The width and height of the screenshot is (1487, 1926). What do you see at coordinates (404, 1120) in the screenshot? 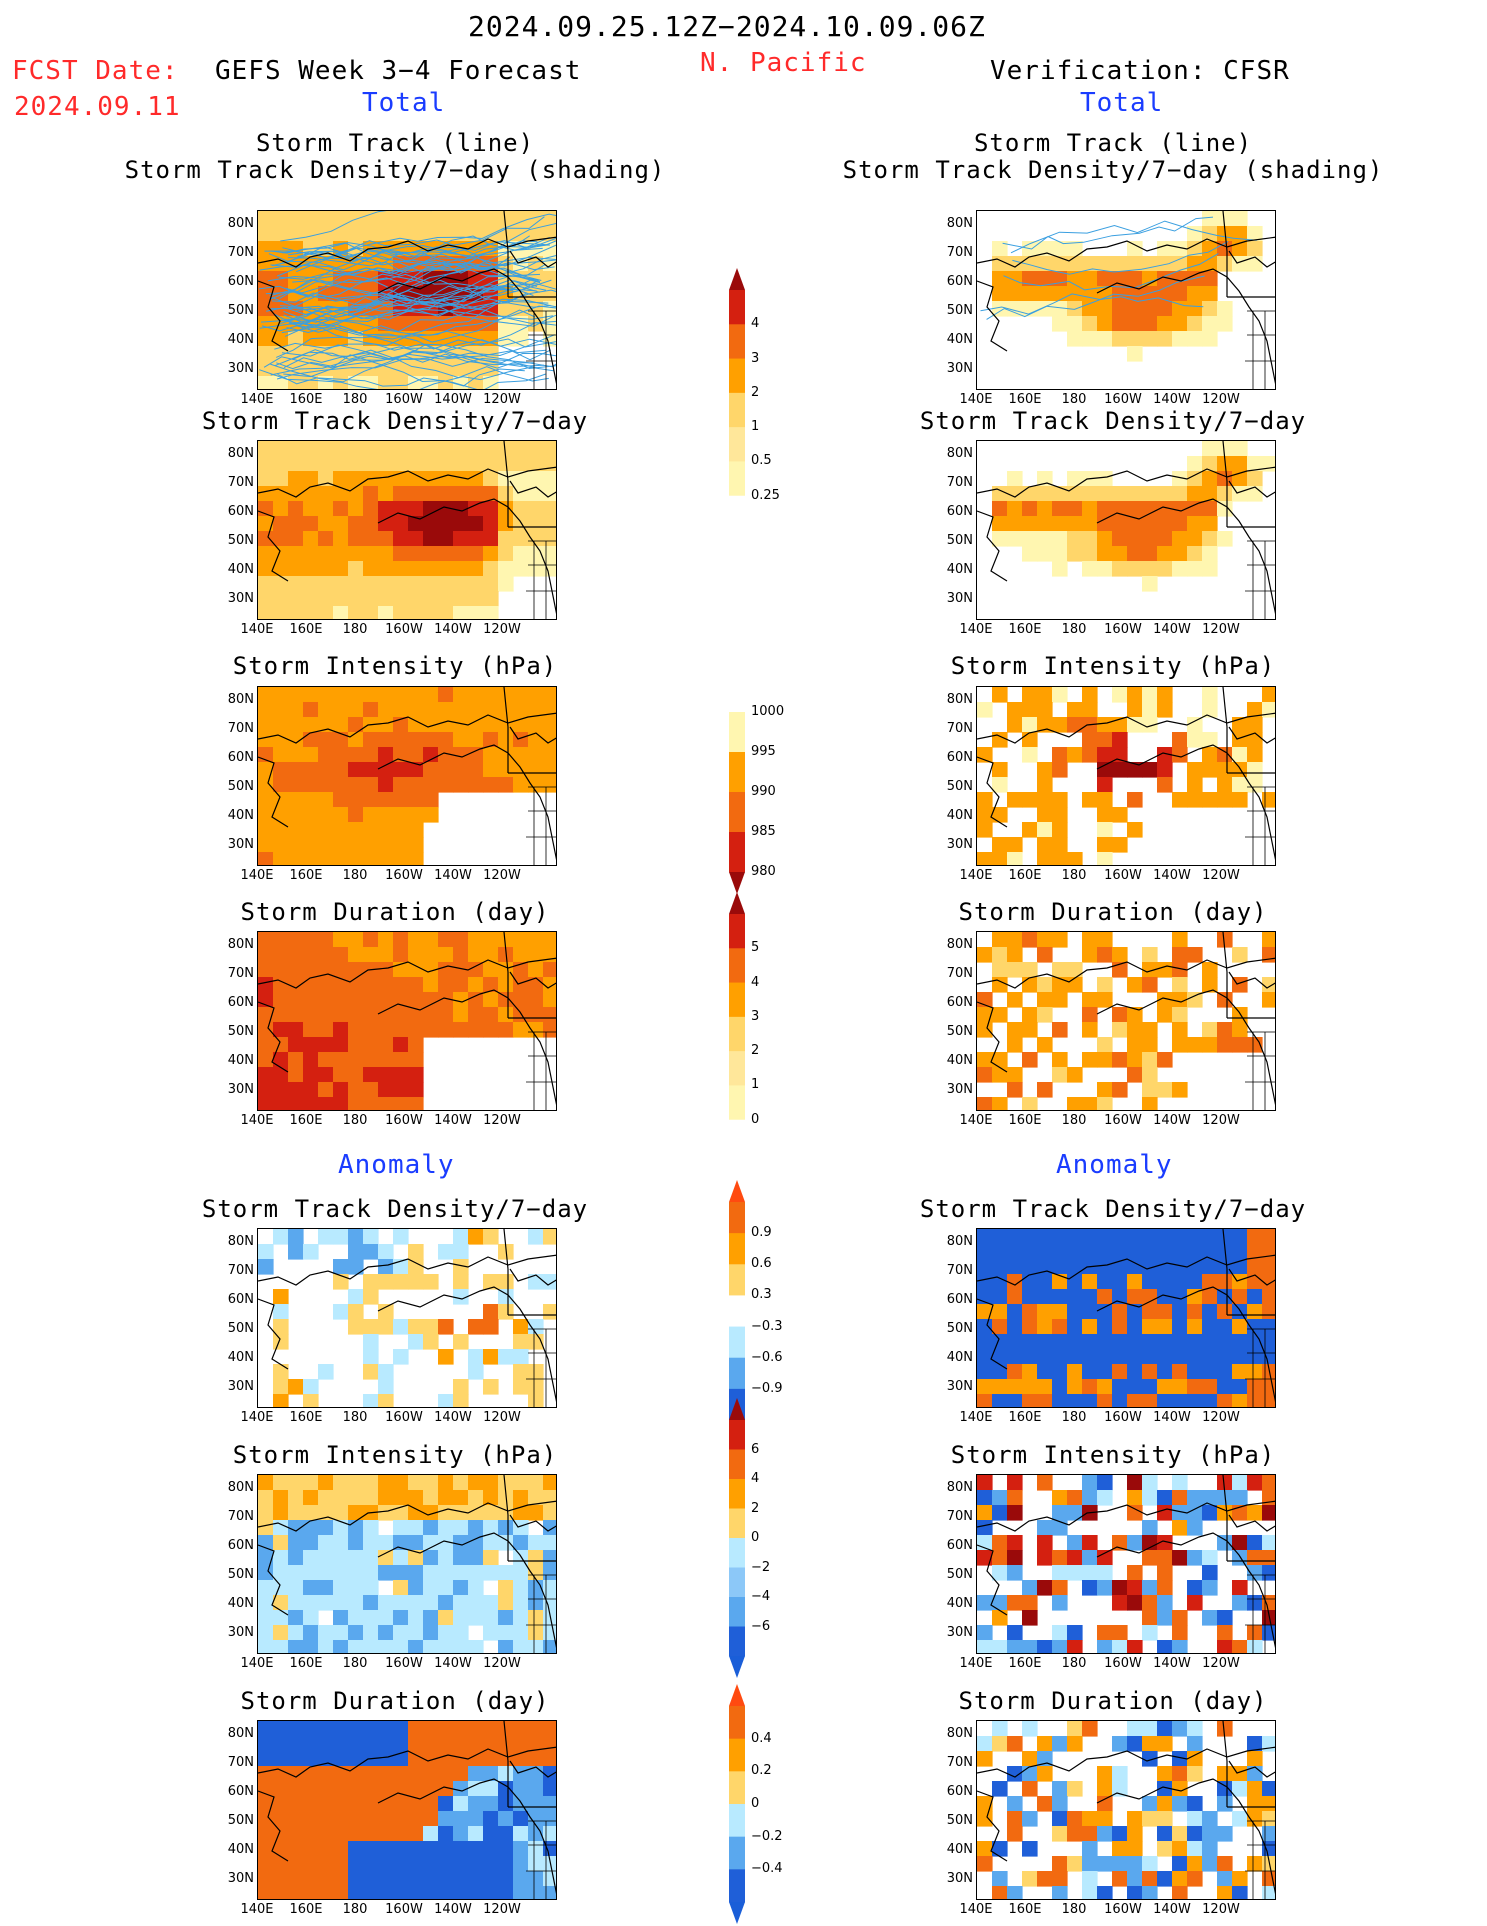
I see `lon-tick-label: 160W` at bounding box center [404, 1120].